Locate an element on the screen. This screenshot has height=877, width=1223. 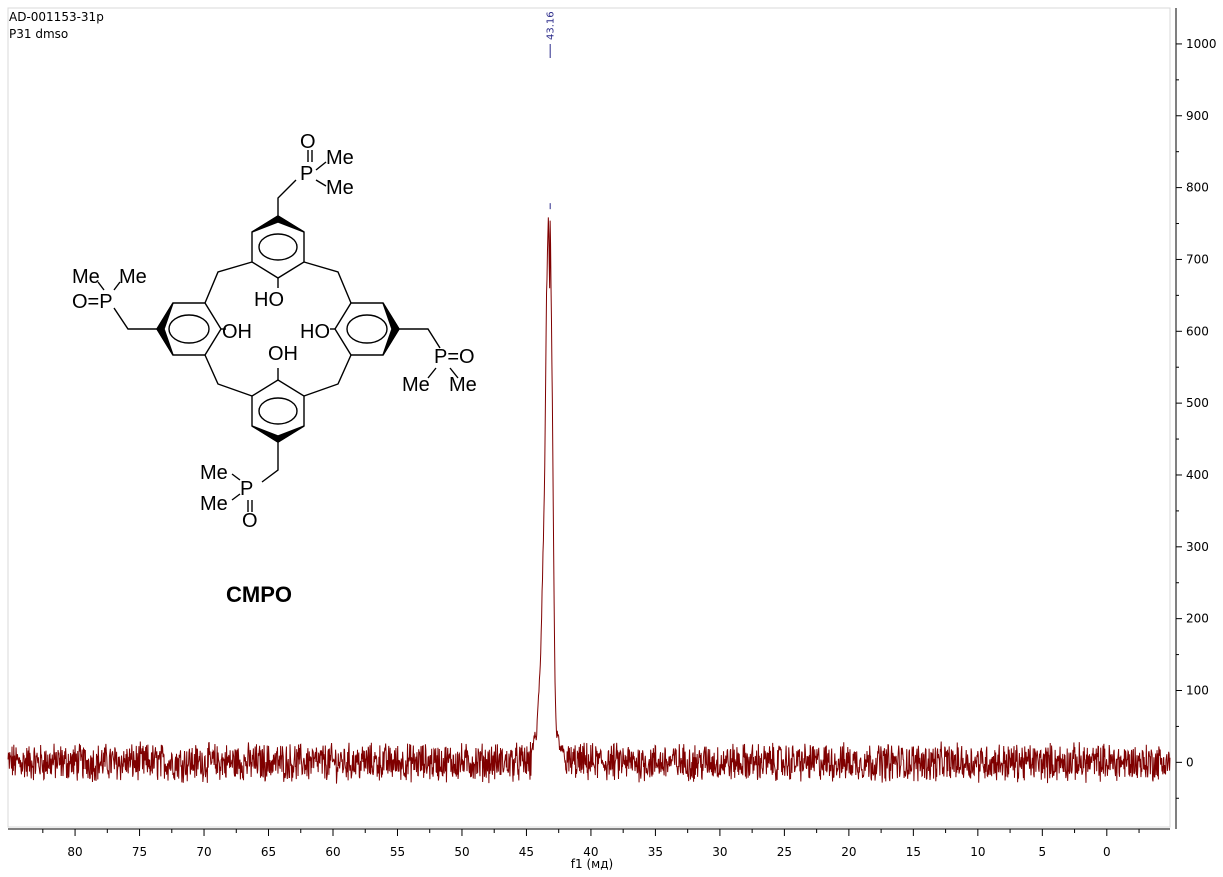
sample-id: AD-001153-31p is located at coordinates (56, 17).